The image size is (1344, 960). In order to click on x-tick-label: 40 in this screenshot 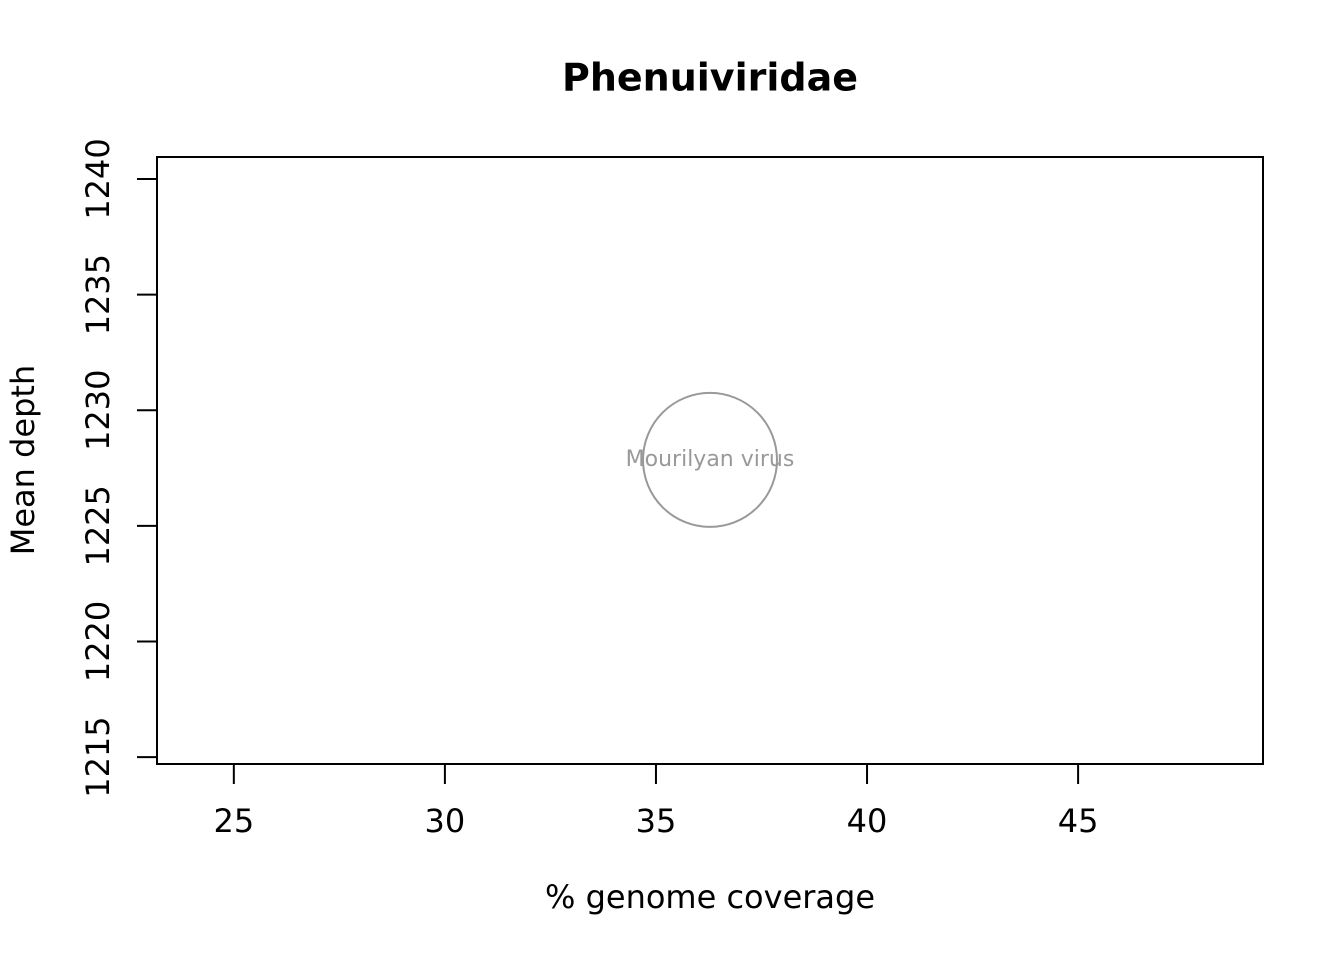, I will do `click(867, 821)`.